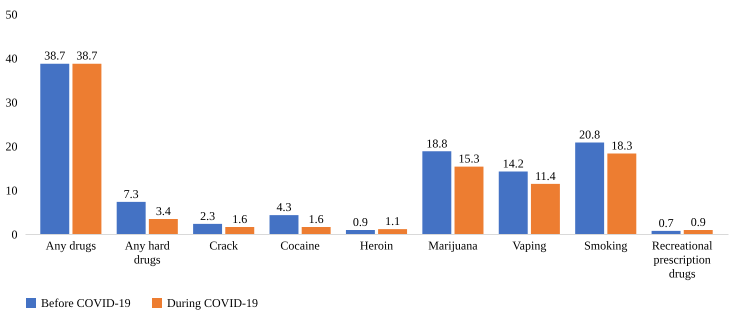 Image resolution: width=738 pixels, height=314 pixels. I want to click on data-label: 1.1, so click(392, 221).